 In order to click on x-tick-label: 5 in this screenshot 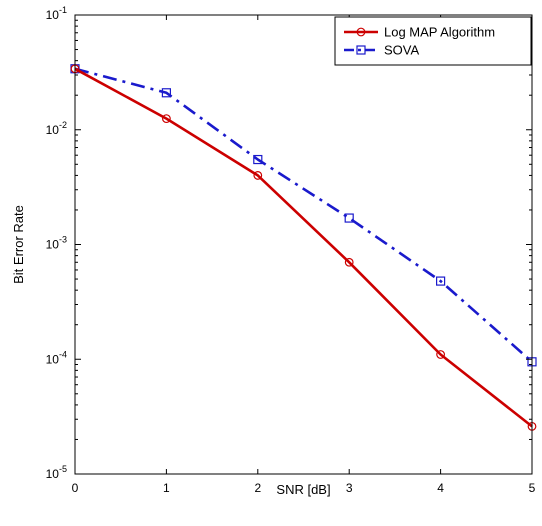, I will do `click(532, 488)`.